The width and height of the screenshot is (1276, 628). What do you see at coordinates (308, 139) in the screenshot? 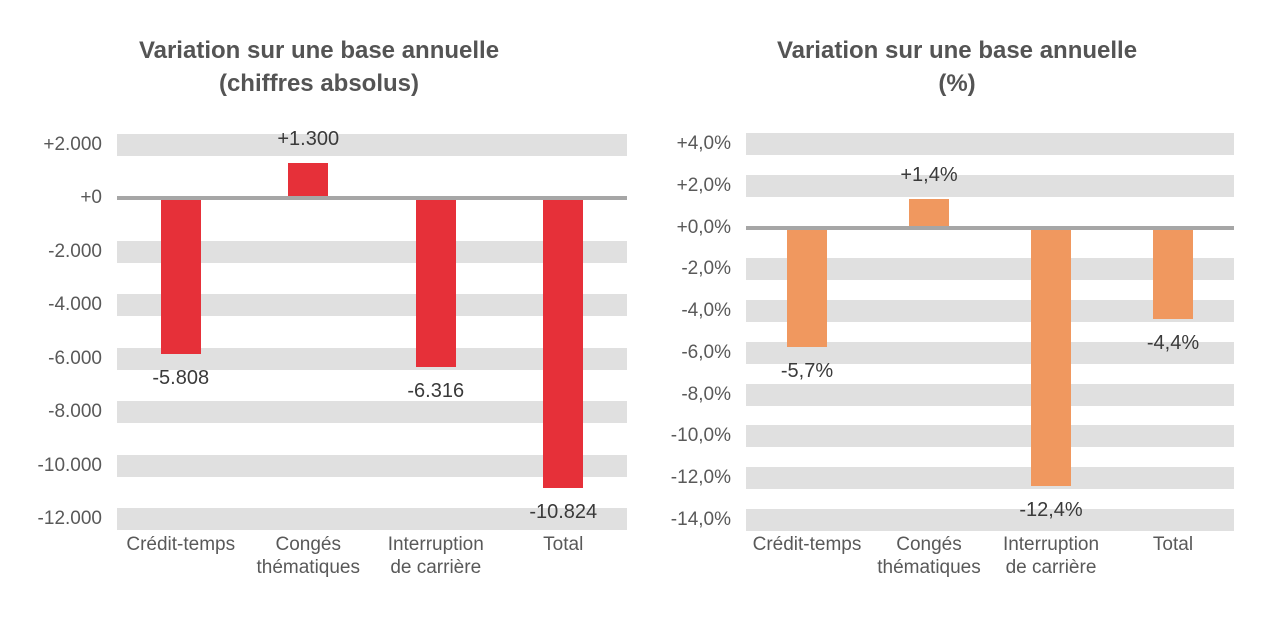
I see `bar-value-label: +1.300` at bounding box center [308, 139].